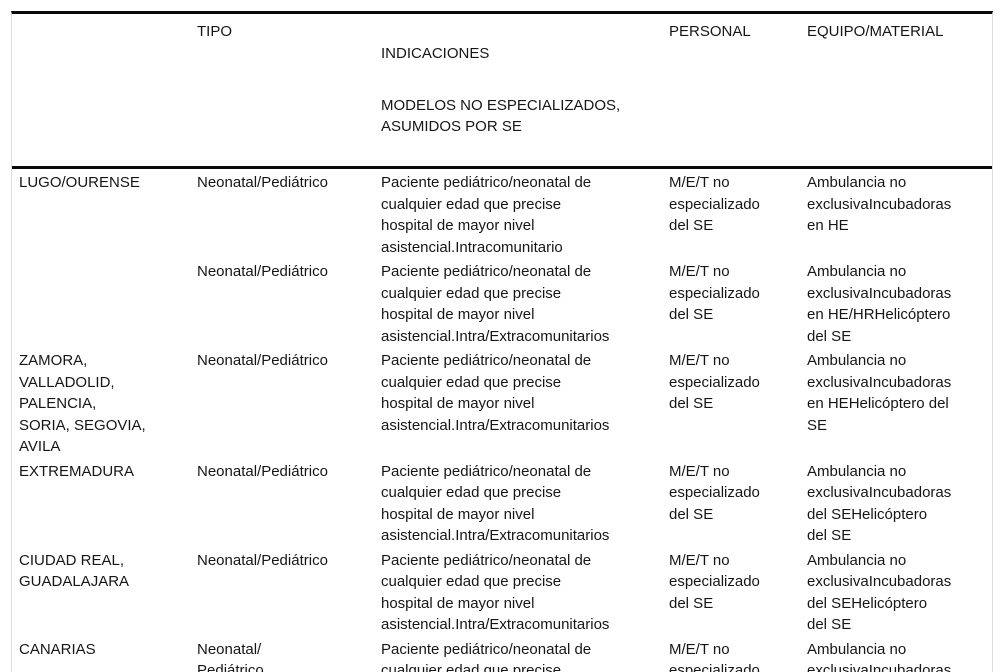  Describe the element at coordinates (899, 91) in the screenshot. I see `header-equipo-material: EQUIPO/MATERIAL` at that location.